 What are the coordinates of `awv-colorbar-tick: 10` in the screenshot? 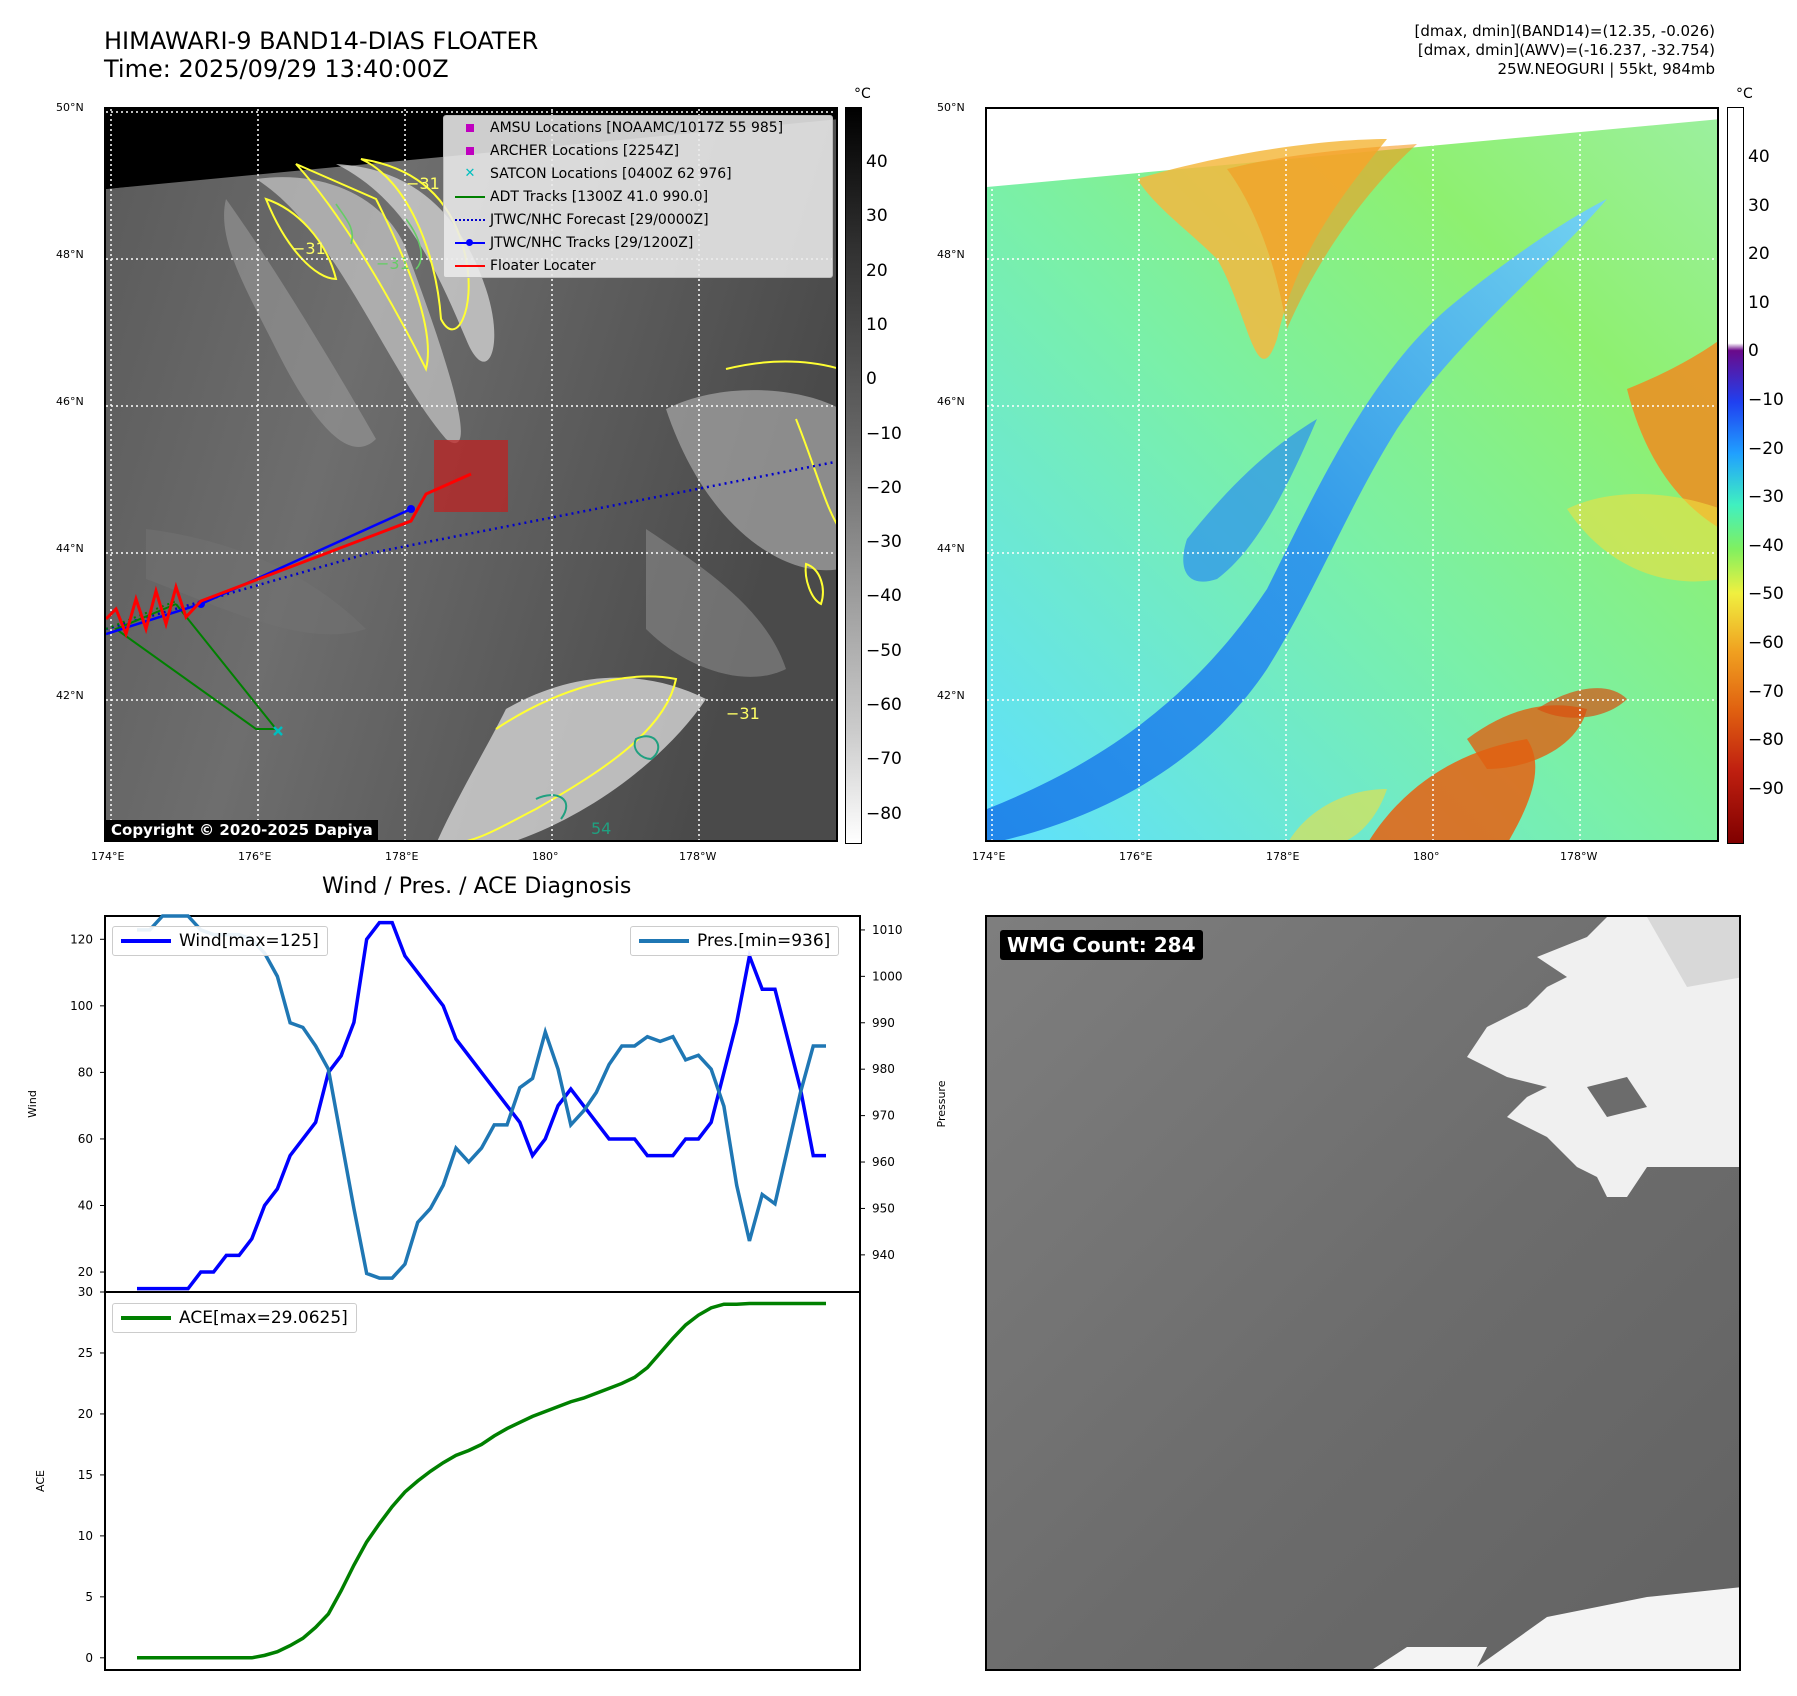 It's located at (1759, 302).